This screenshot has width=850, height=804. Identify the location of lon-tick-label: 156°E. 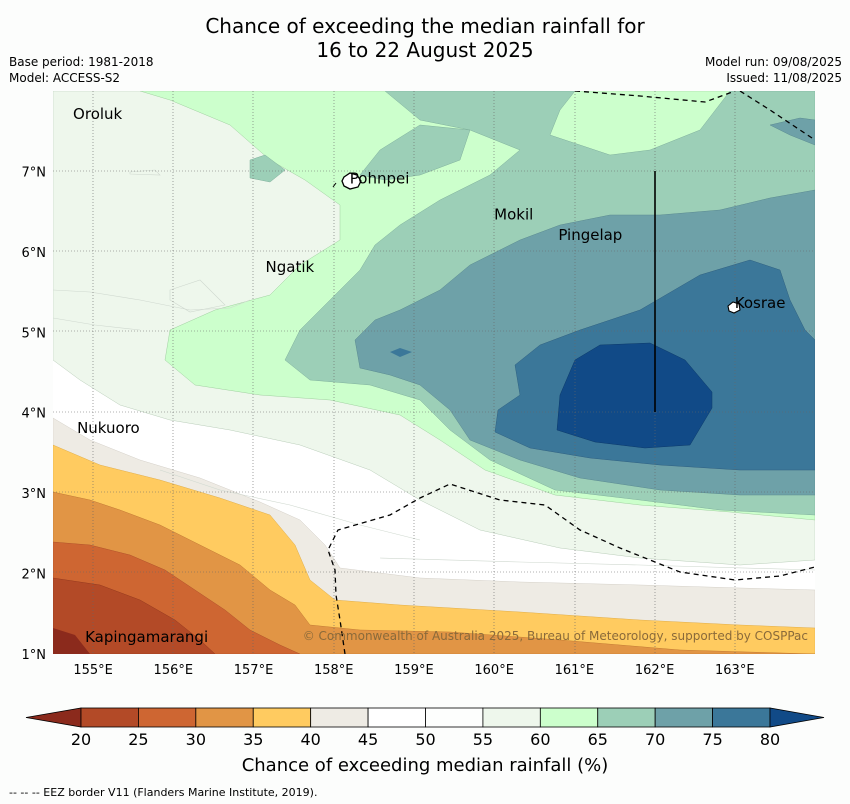
(174, 670).